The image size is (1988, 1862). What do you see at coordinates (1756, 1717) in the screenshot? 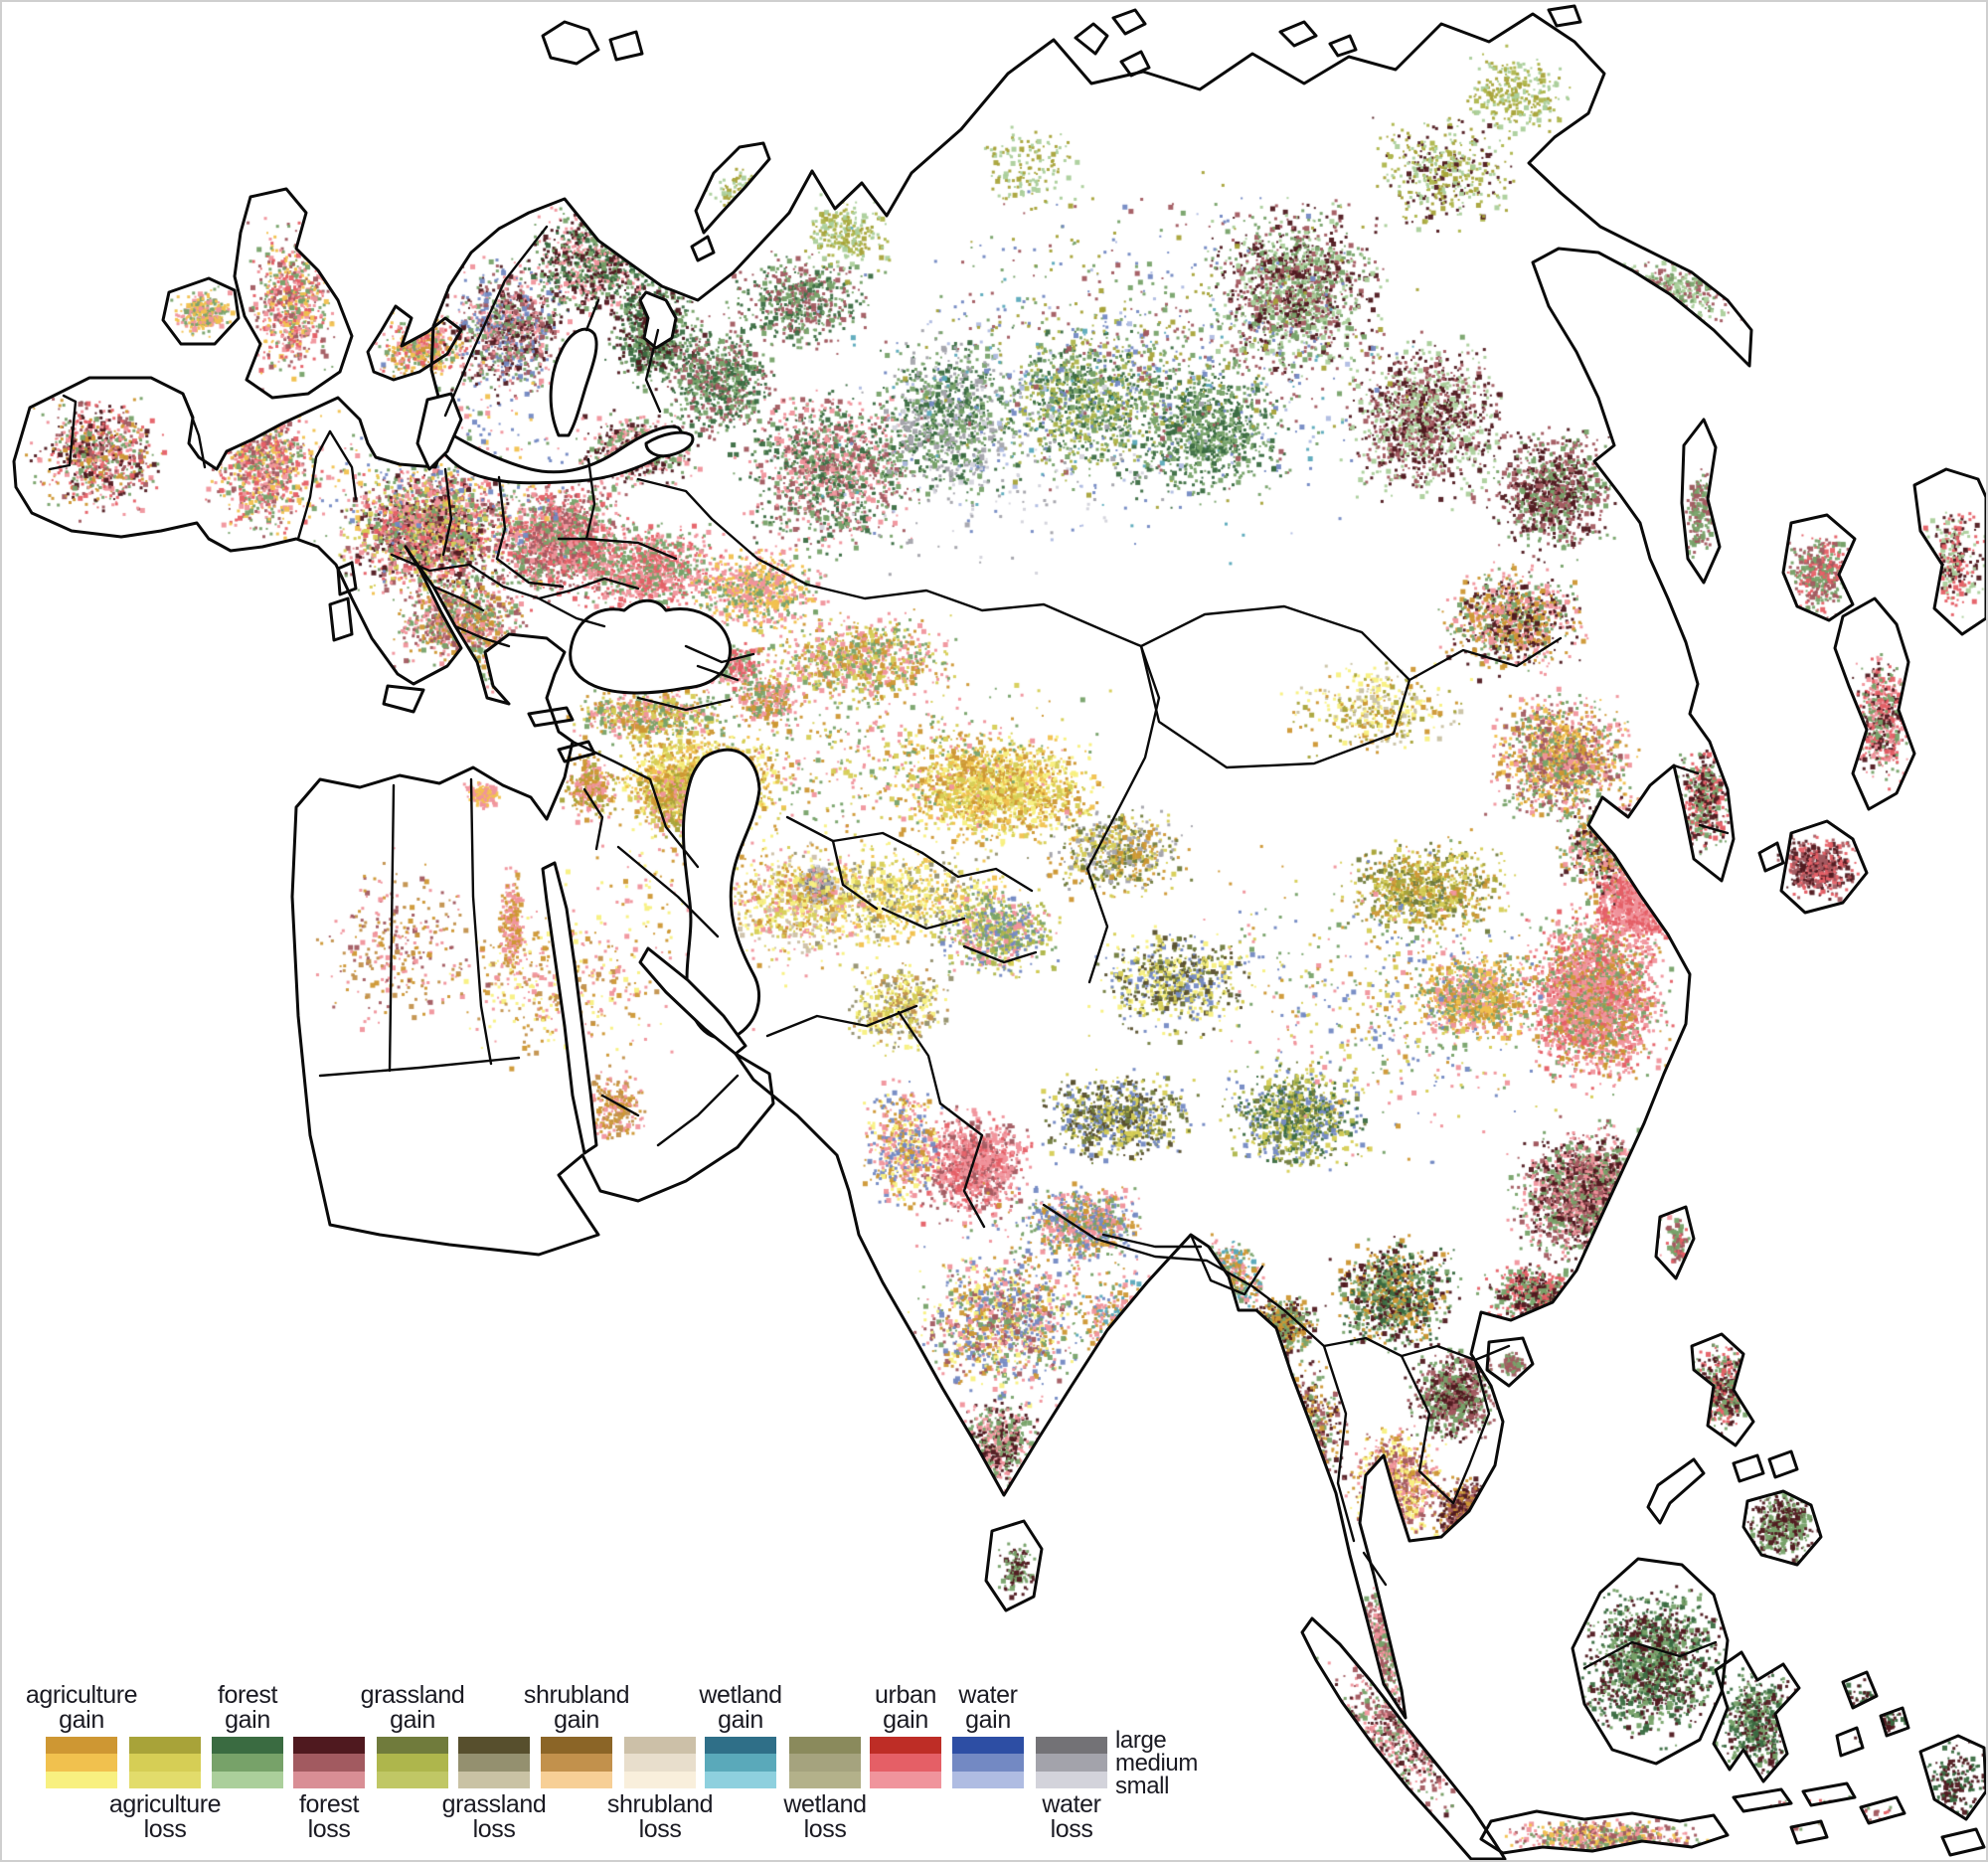
I see `sulawesi` at bounding box center [1756, 1717].